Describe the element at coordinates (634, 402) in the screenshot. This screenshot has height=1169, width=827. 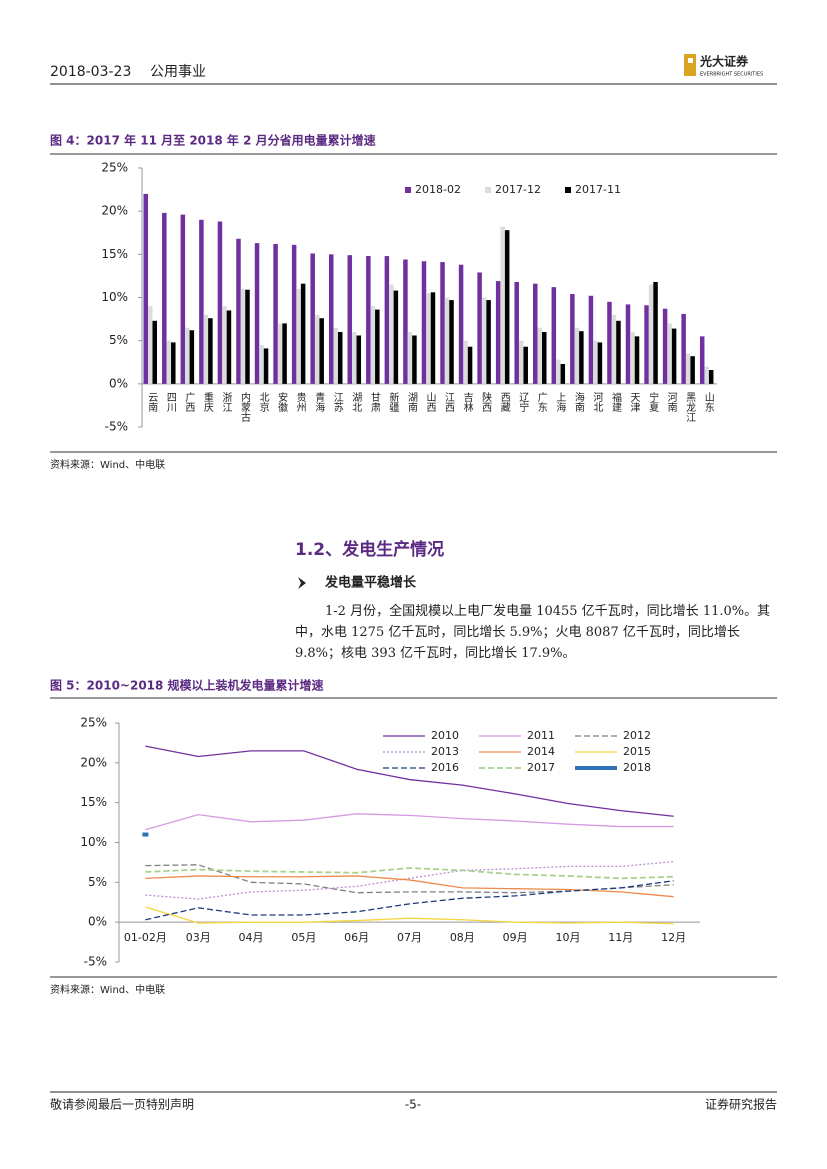
I see `x-tick-label: 天津` at that location.